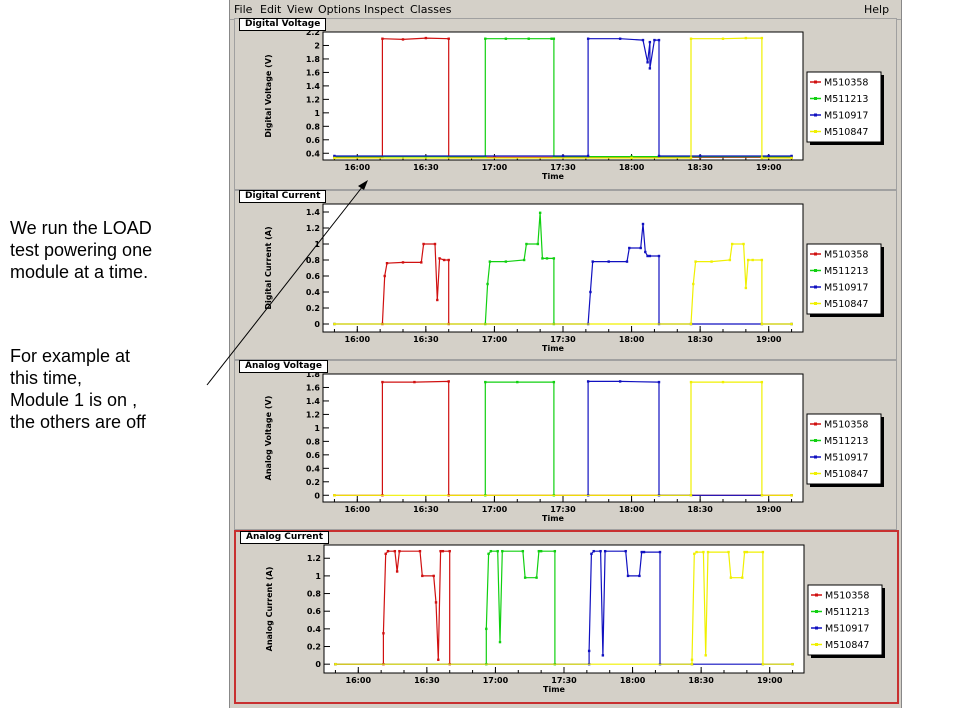  What do you see at coordinates (243, 9) in the screenshot?
I see `menu-file: File` at bounding box center [243, 9].